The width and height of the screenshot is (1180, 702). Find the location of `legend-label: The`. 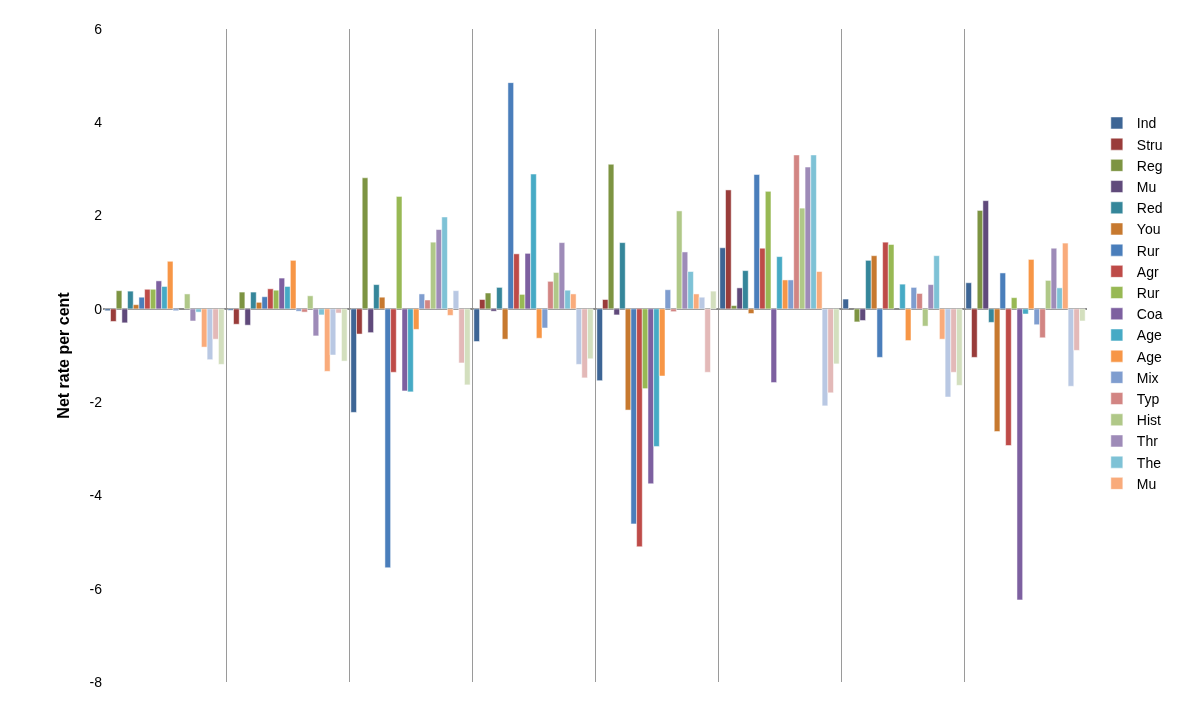

legend-label: The is located at coordinates (1149, 462).